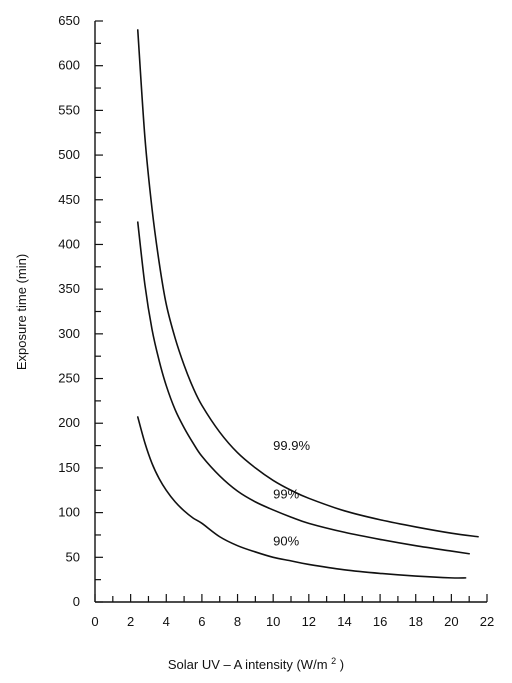 This screenshot has width=512, height=683. I want to click on x-axis-label-main: Solar UV – A intensity (W/m, so click(248, 664).